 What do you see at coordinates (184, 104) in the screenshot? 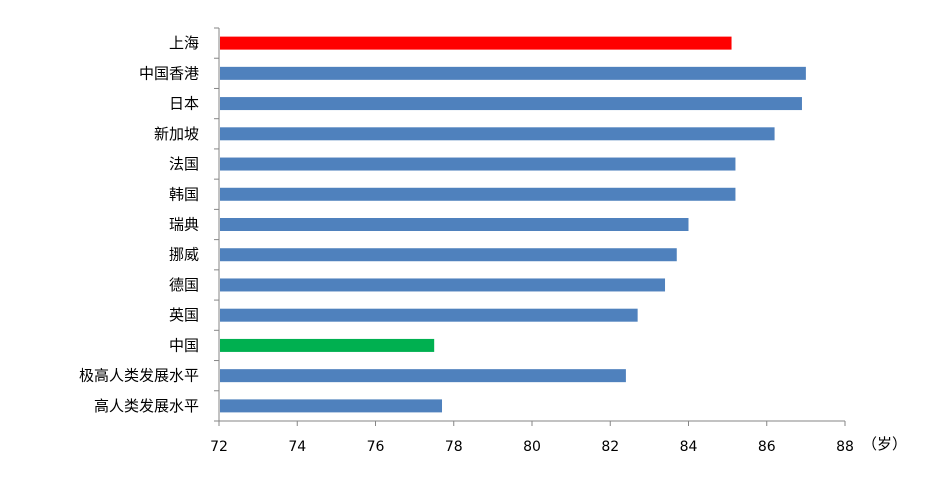
I see `category-label-2: 日本` at bounding box center [184, 104].